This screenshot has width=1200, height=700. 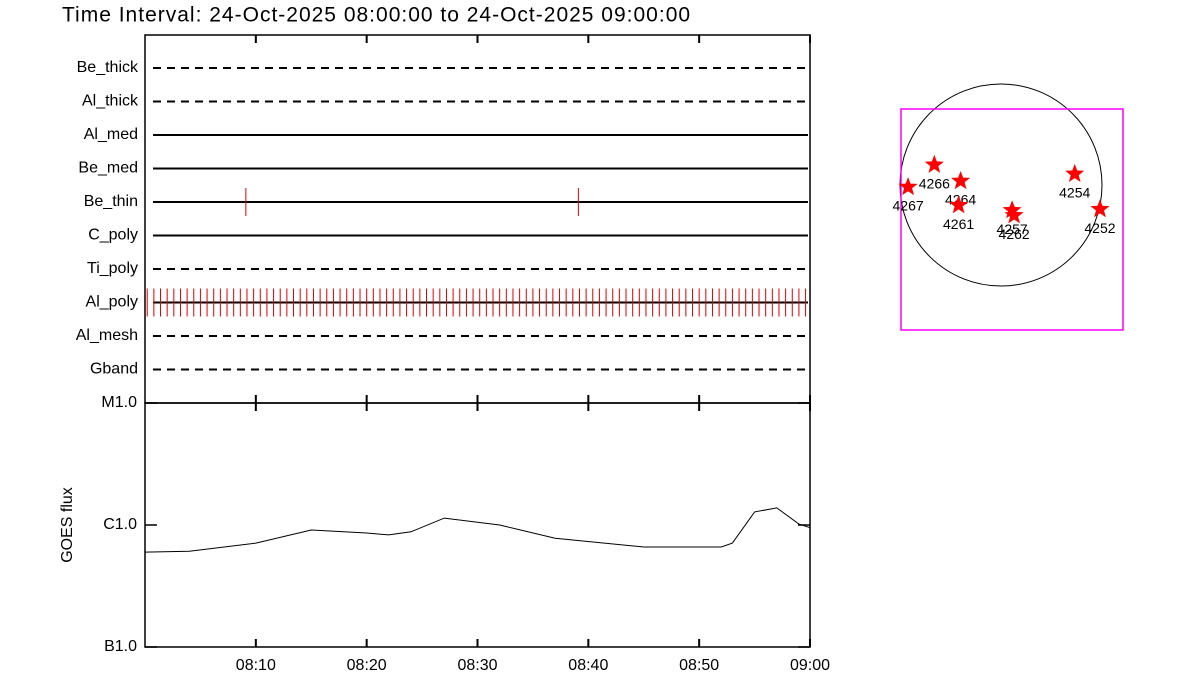 I want to click on row-label: Gband, so click(x=114, y=369).